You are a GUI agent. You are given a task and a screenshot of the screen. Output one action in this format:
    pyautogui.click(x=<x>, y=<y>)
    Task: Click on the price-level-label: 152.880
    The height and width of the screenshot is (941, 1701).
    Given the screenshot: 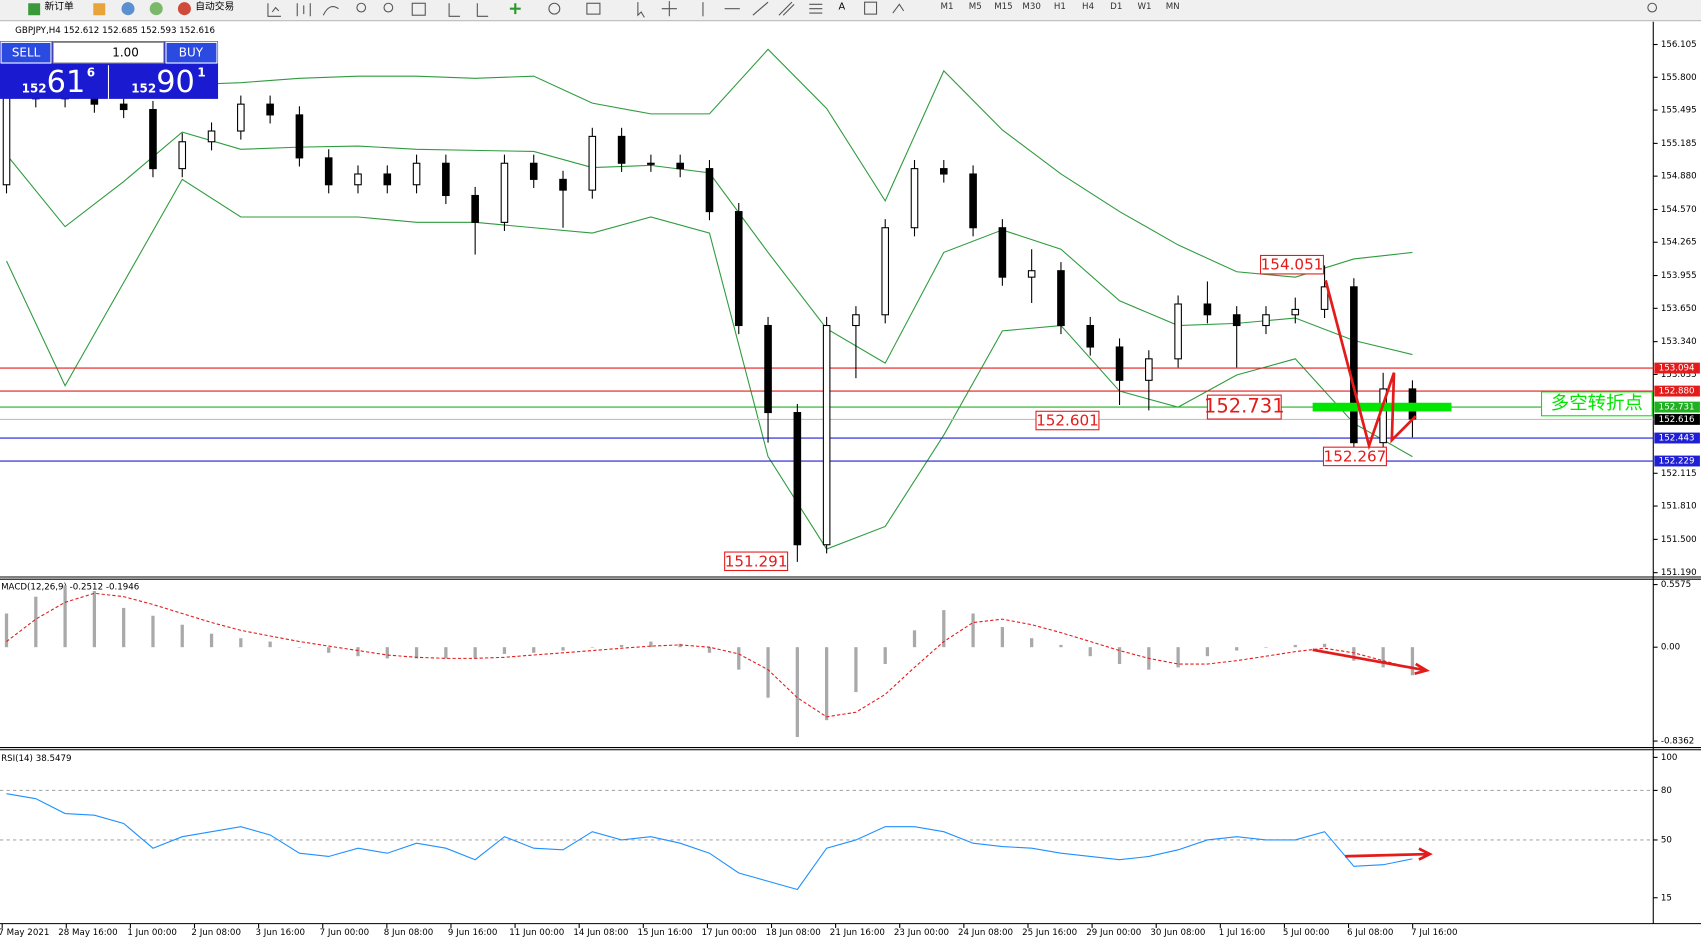 What is the action you would take?
    pyautogui.click(x=1677, y=392)
    